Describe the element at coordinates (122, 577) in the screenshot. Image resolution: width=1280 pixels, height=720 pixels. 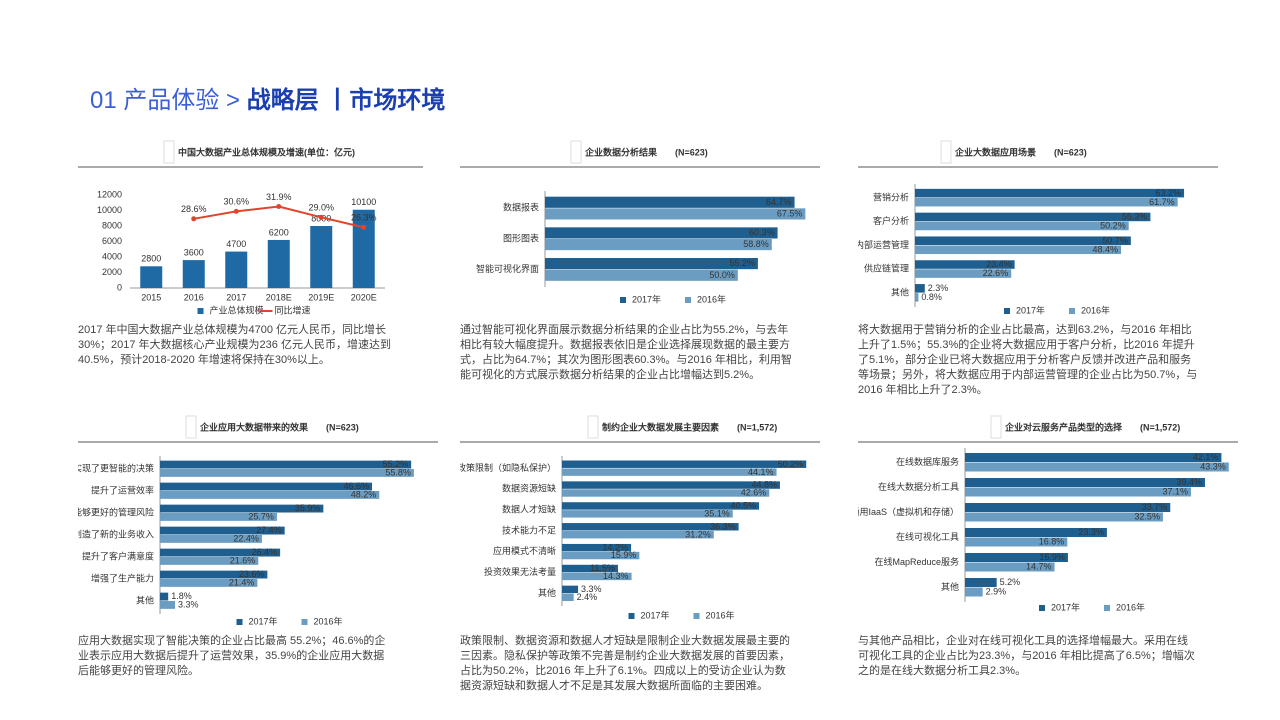
I see `category-label: 增强了生产能力` at that location.